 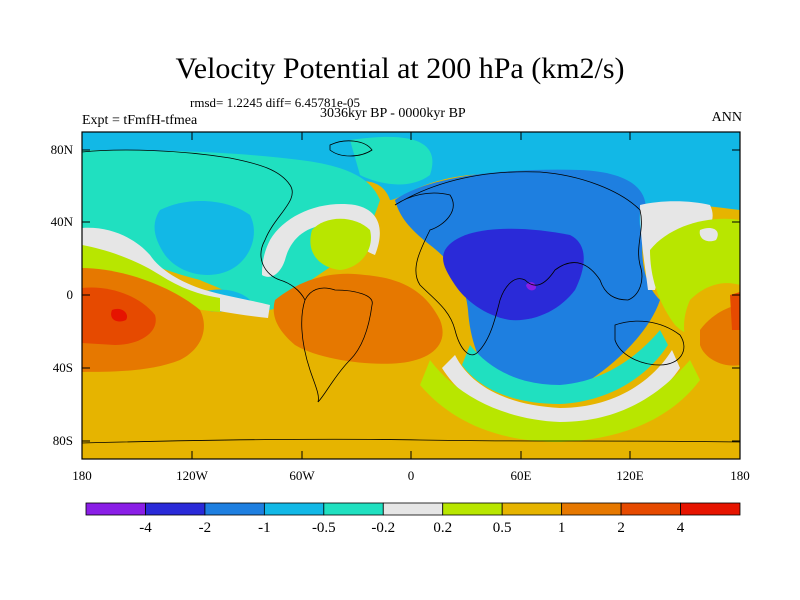 I want to click on coast-greenland, so click(x=351, y=148).